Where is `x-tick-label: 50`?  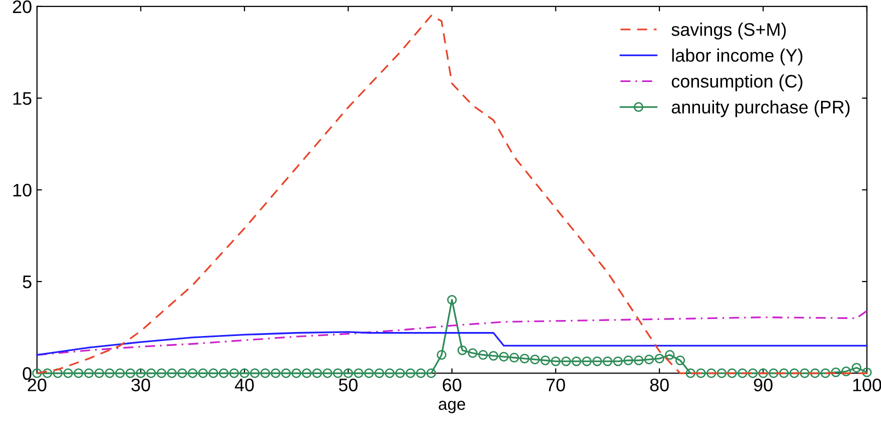 x-tick-label: 50 is located at coordinates (348, 385).